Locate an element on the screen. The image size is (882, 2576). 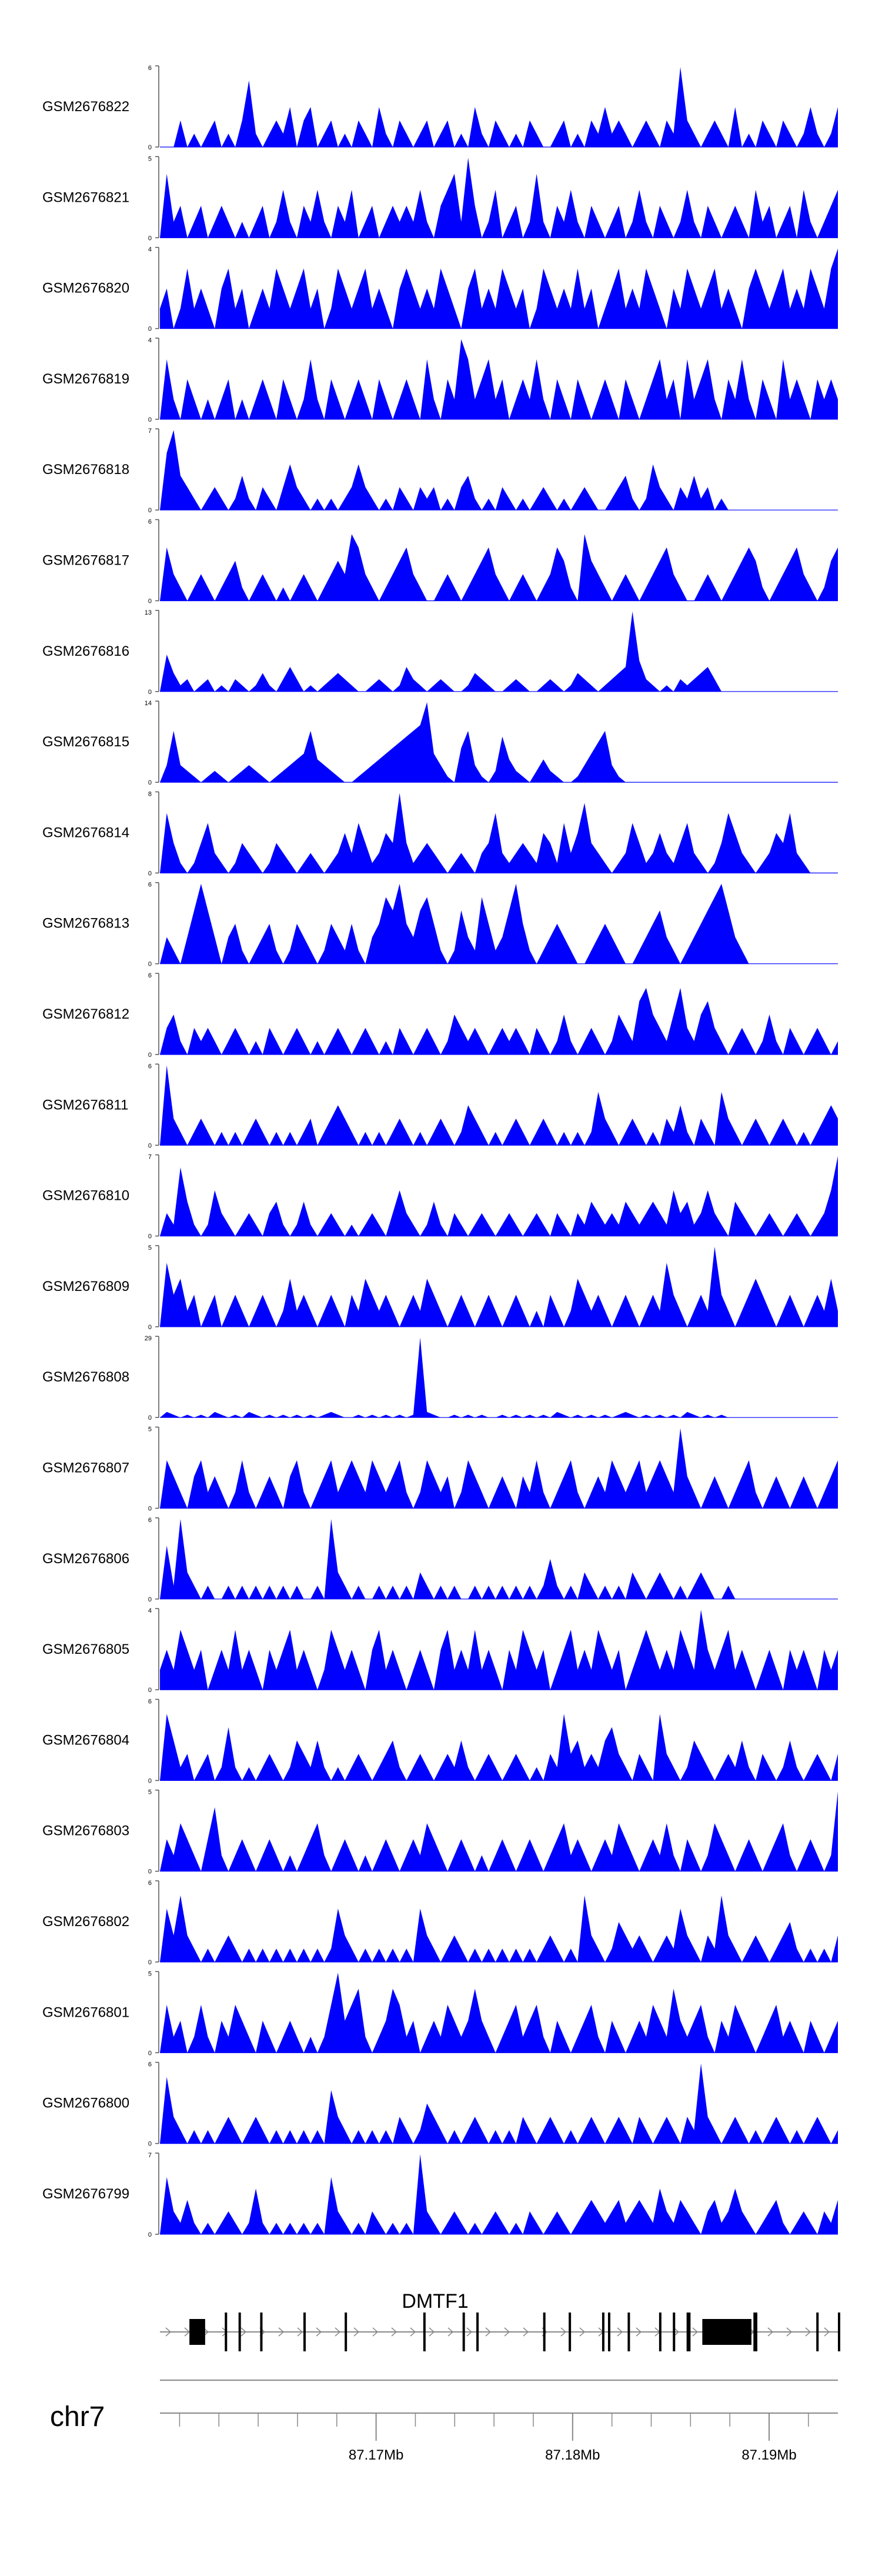
track-GSM2676799: GSM2676799 7 0 is located at coordinates (440, 2195).